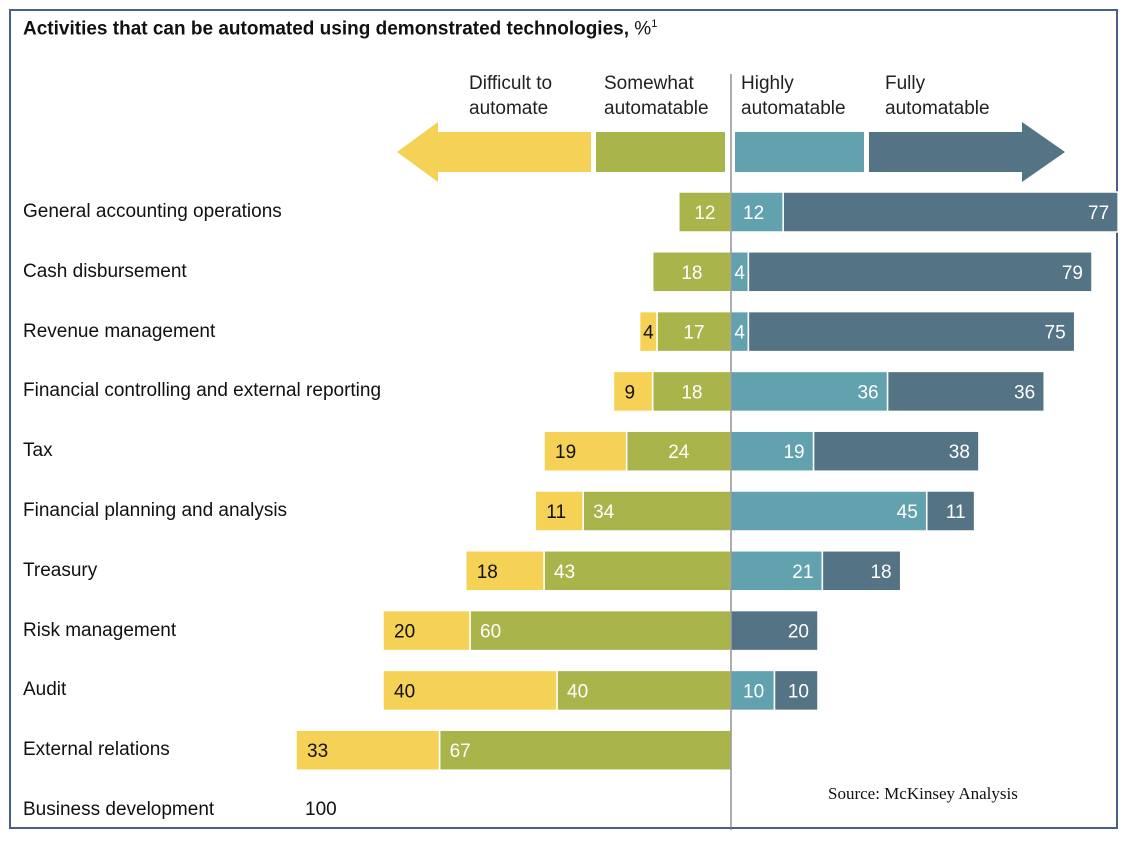 The image size is (1130, 844). I want to click on value-label-somewhat: 17, so click(693, 333).